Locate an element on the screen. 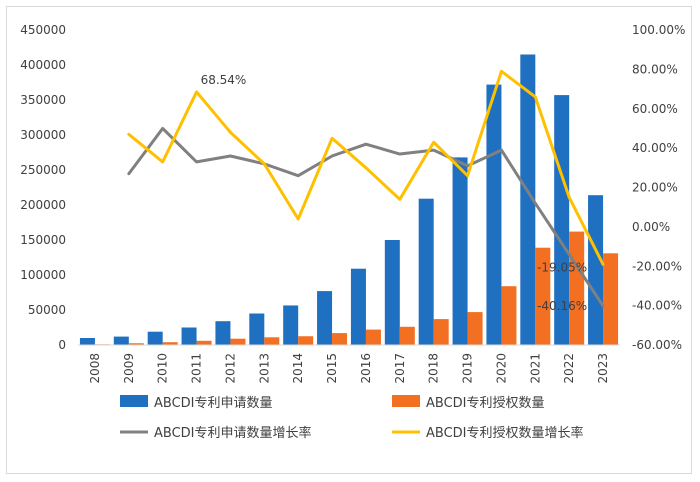  y-left-tick-label: 0 is located at coordinates (62, 345).